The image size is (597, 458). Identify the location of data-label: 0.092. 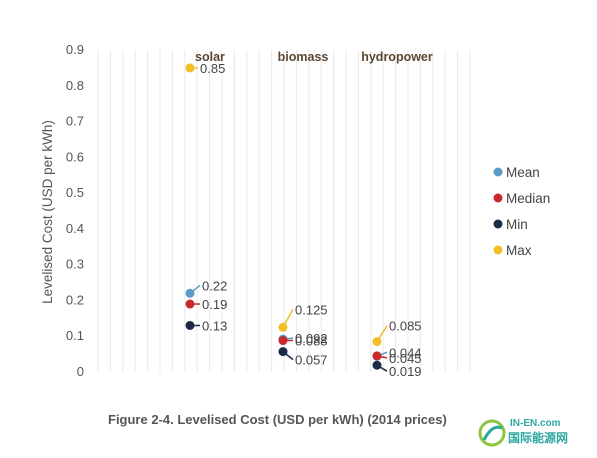
(311, 338).